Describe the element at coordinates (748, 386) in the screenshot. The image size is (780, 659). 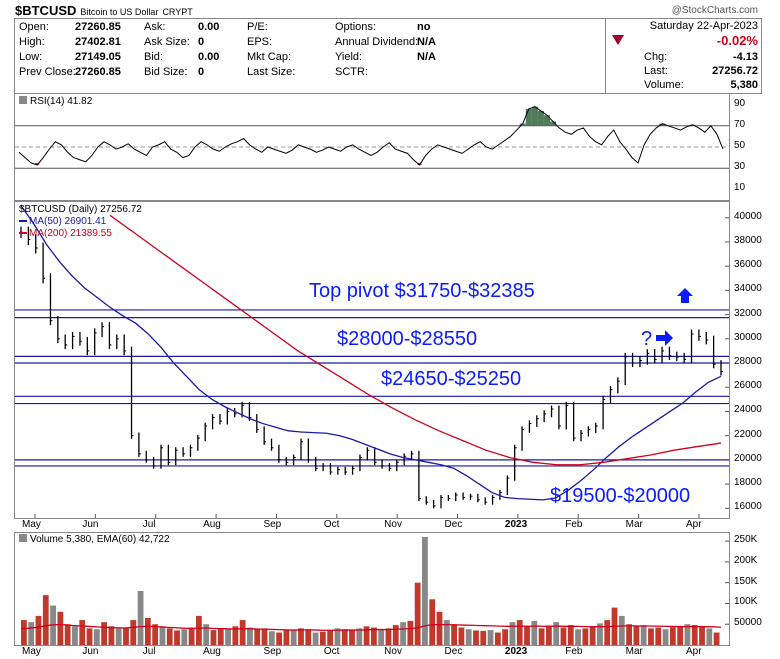
I see `price-tick-26000: 26000` at that location.